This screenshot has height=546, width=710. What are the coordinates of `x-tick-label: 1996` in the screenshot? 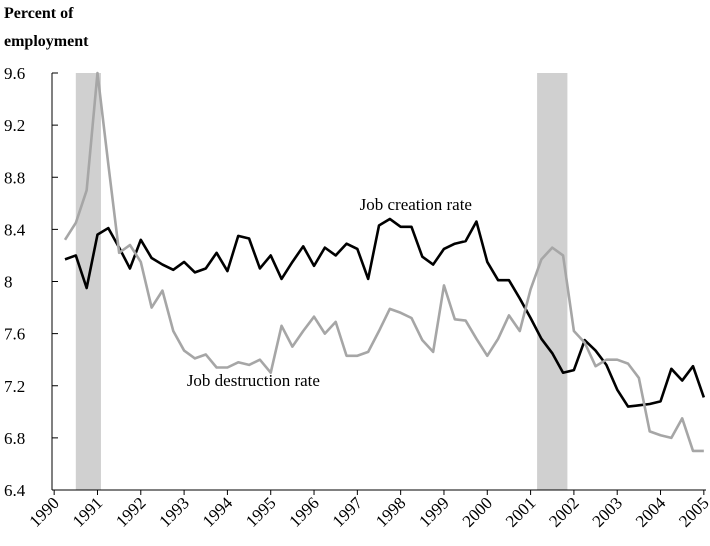 It's located at (303, 511).